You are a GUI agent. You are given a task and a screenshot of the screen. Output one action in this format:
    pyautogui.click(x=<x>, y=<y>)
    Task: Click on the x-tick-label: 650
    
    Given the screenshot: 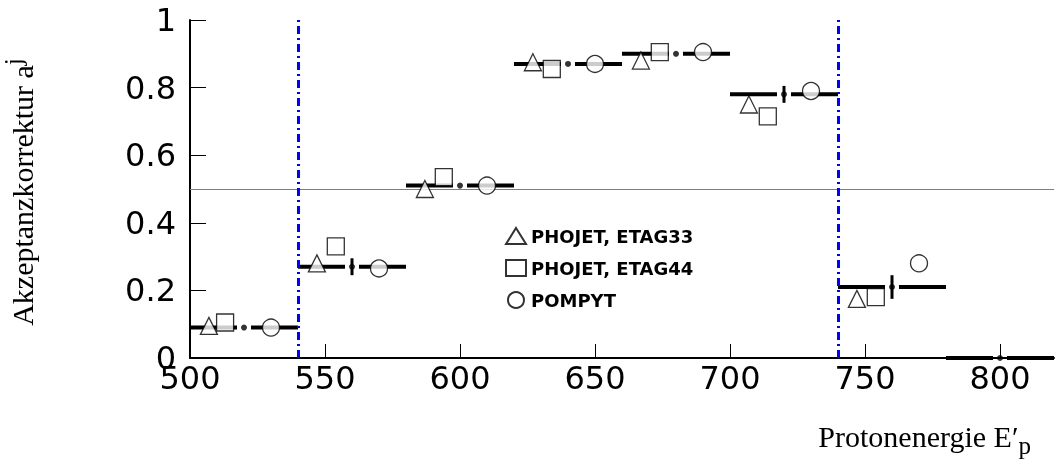 What is the action you would take?
    pyautogui.click(x=595, y=378)
    